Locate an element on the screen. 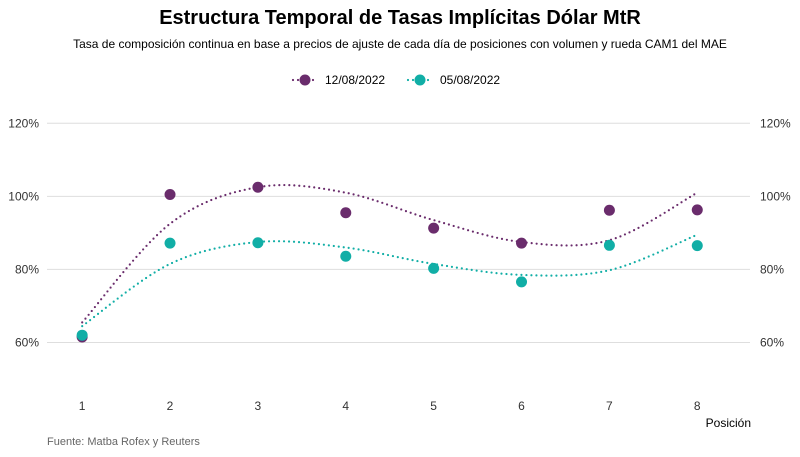  point-series-1-x8 is located at coordinates (697, 210).